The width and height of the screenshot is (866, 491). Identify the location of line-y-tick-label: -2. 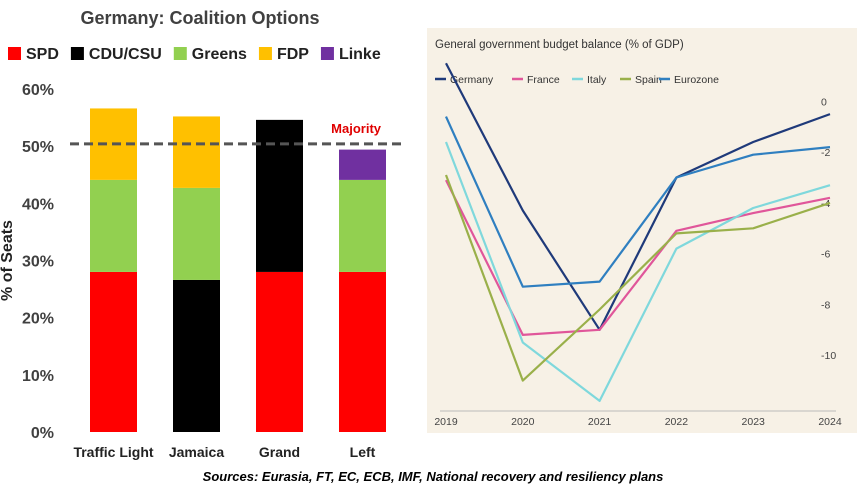
(825, 153).